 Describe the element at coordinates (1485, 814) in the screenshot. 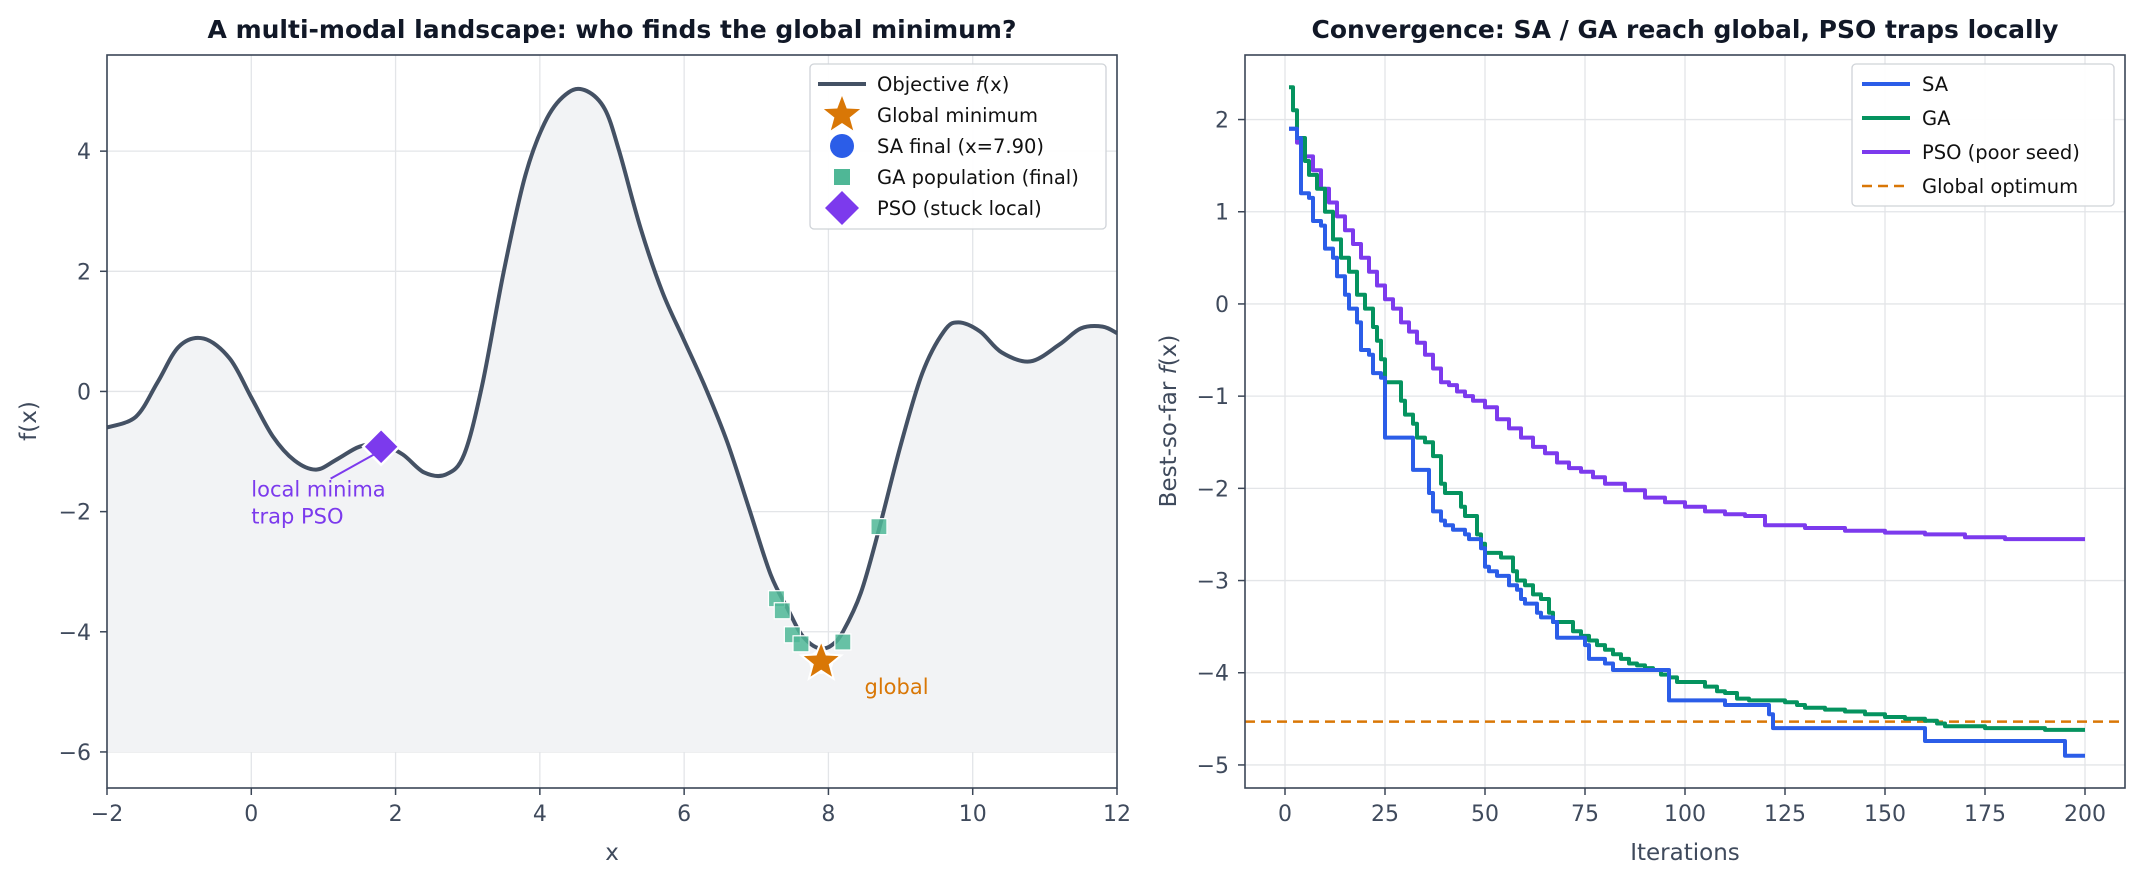

I see `right-x-tick-label: 50` at that location.